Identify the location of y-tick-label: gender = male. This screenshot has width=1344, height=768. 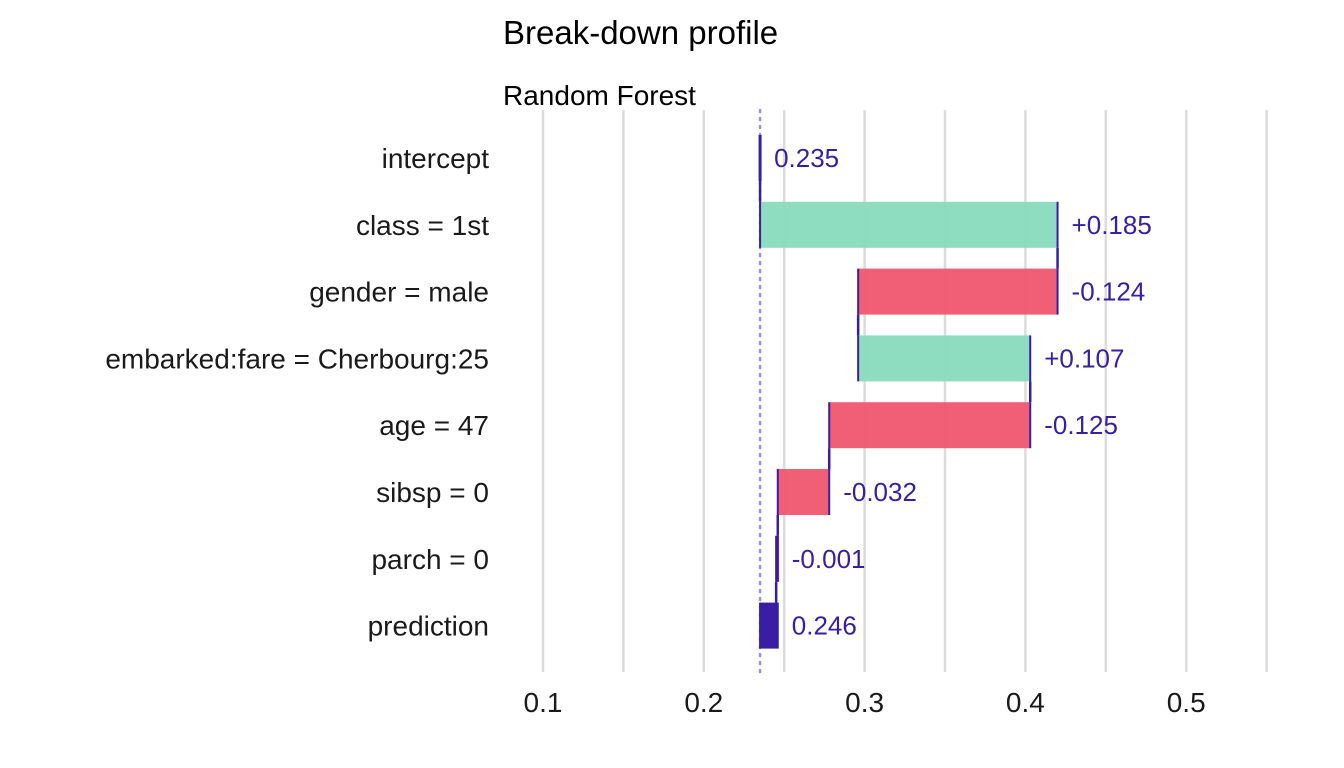
(399, 292).